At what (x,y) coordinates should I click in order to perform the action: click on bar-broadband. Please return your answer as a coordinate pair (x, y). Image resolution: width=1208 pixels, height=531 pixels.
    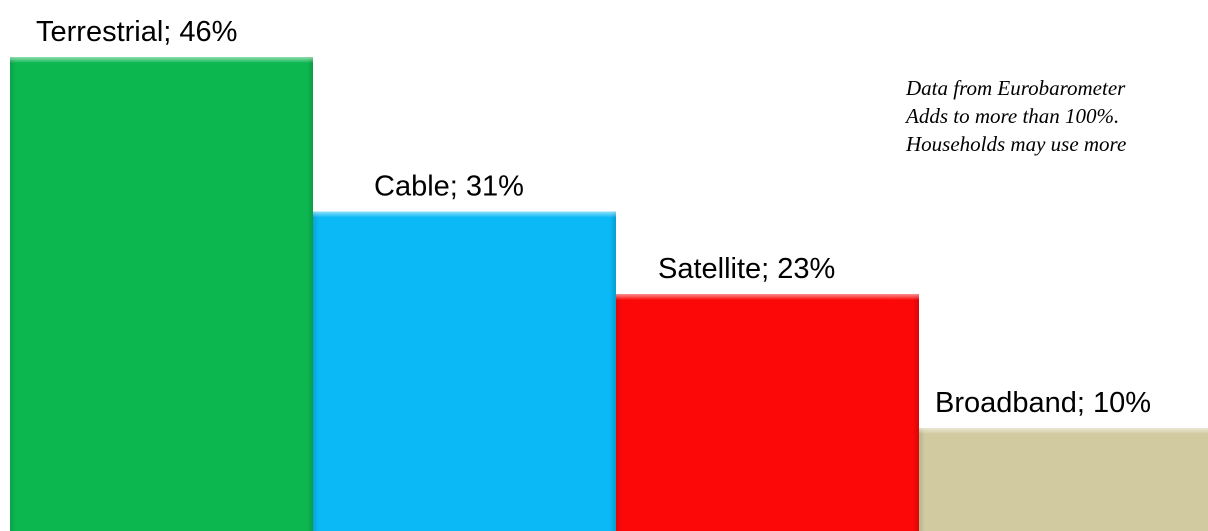
    Looking at the image, I should click on (1063, 479).